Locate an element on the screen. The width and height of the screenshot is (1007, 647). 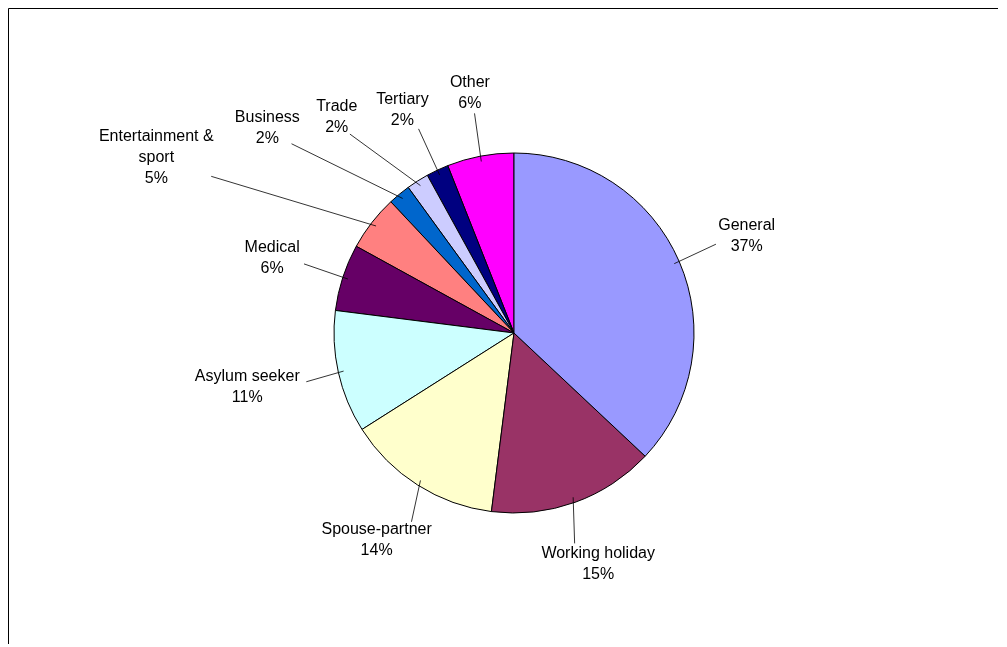
slice-label: Other is located at coordinates (470, 82).